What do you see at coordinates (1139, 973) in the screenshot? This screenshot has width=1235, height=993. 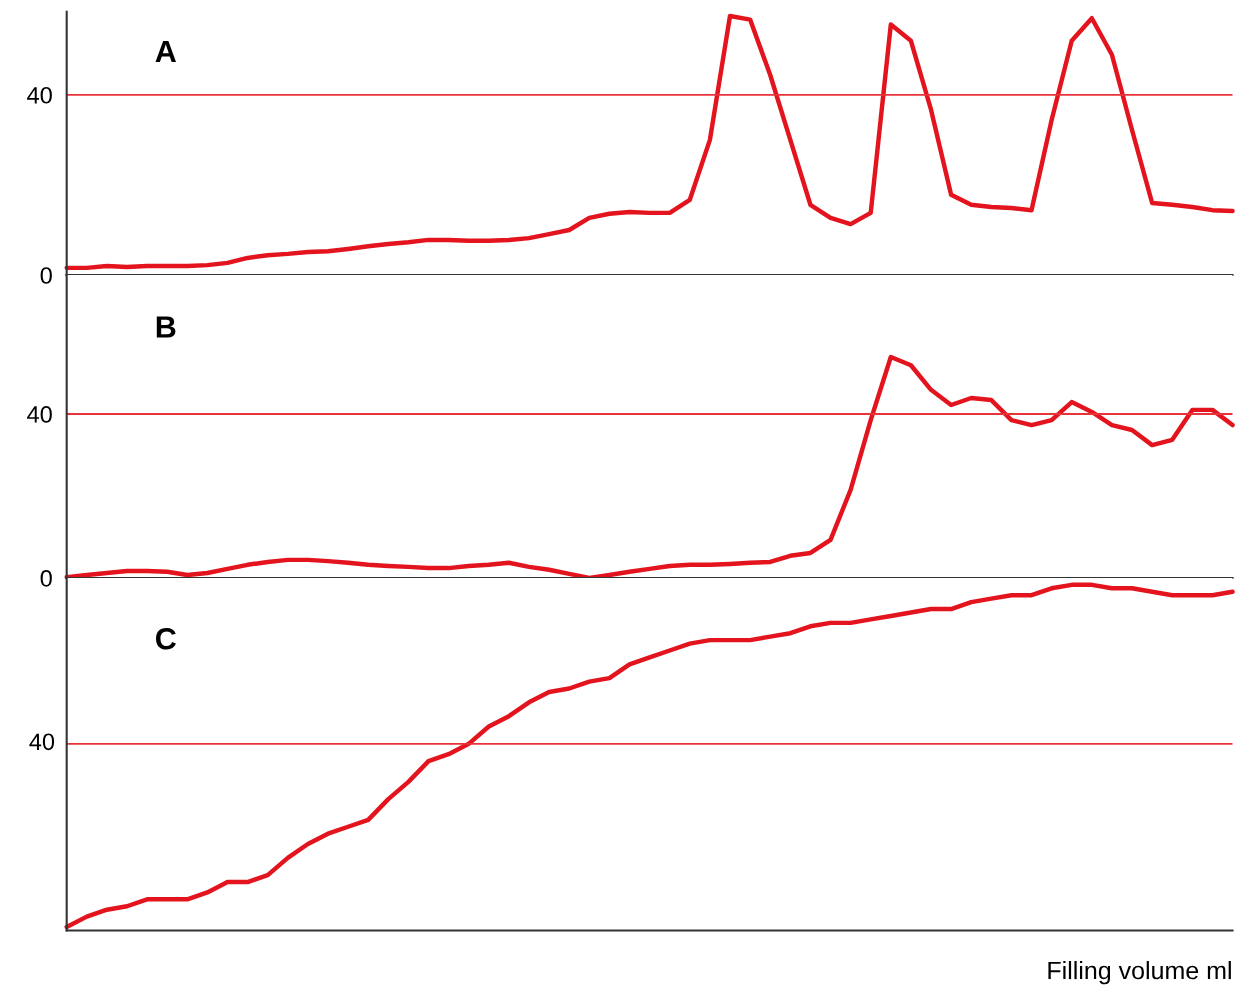 I see `x-axis-title: Filling volume ml` at bounding box center [1139, 973].